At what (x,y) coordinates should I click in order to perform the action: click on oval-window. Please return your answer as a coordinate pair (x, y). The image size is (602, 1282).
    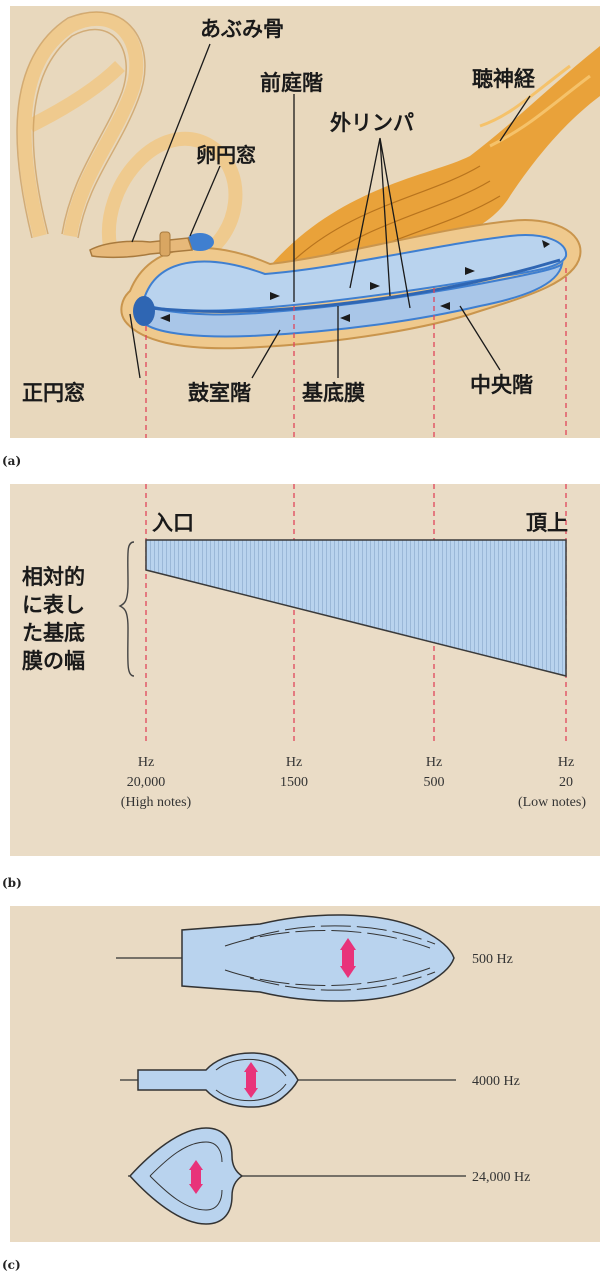
    Looking at the image, I should click on (200, 242).